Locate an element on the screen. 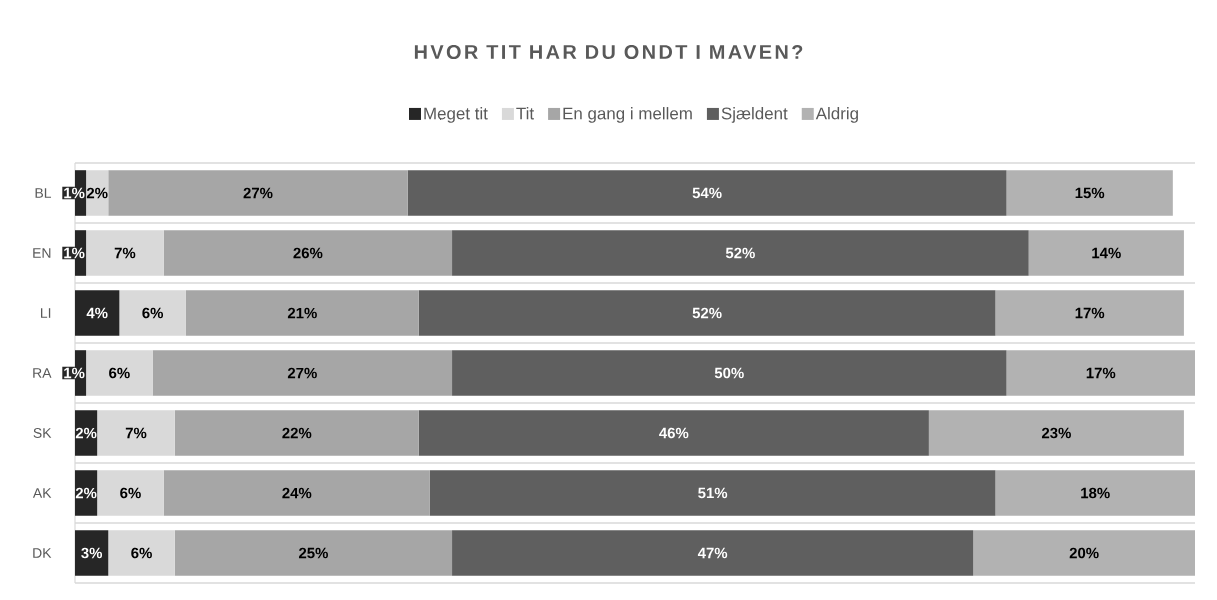  data-label: 23% is located at coordinates (1056, 433).